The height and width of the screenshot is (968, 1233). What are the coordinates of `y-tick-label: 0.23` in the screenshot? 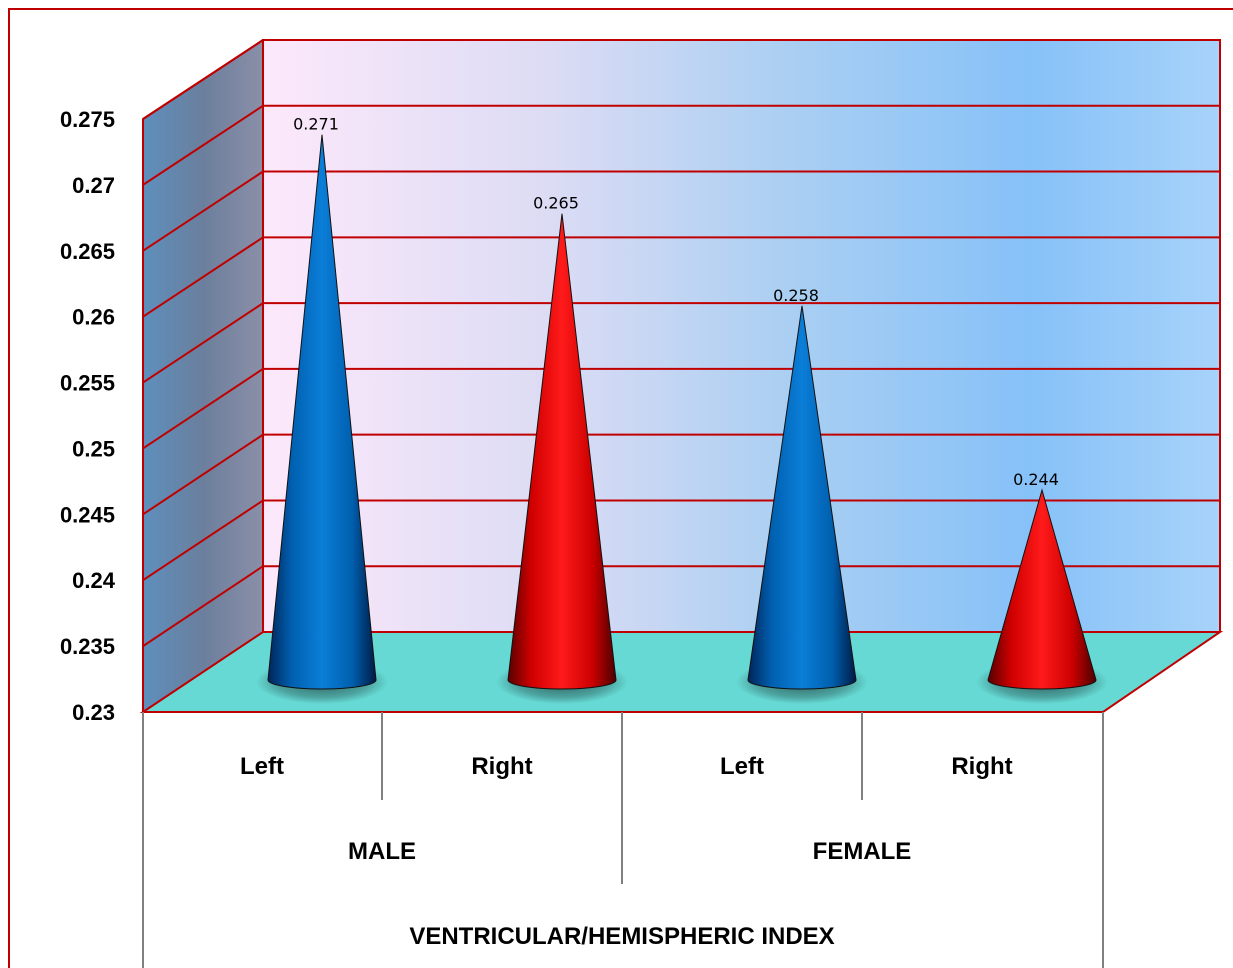 It's located at (93, 712).